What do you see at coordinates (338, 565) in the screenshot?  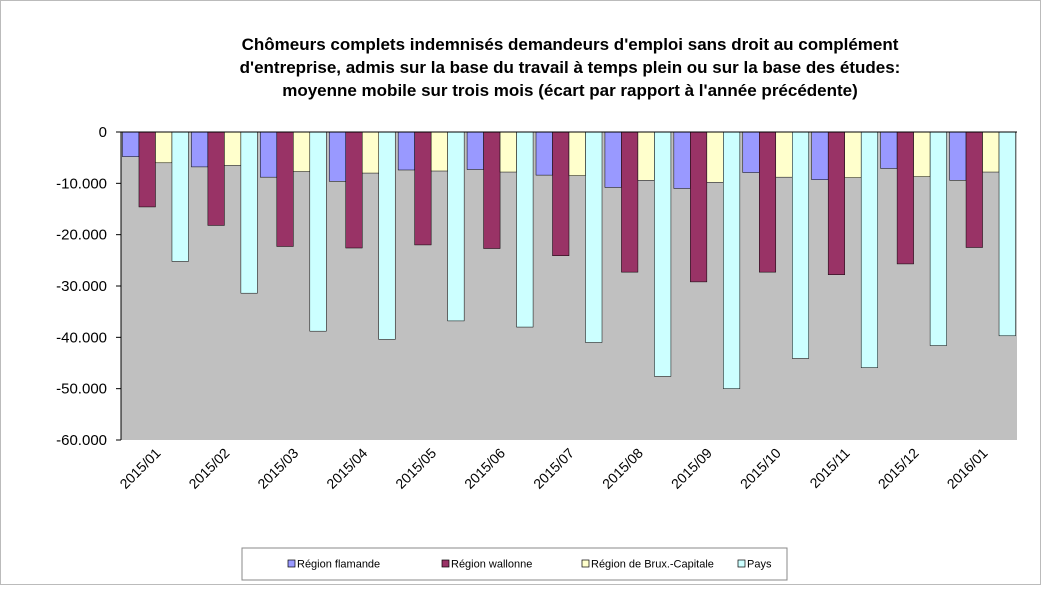 I see `legend-label: Région flamande` at bounding box center [338, 565].